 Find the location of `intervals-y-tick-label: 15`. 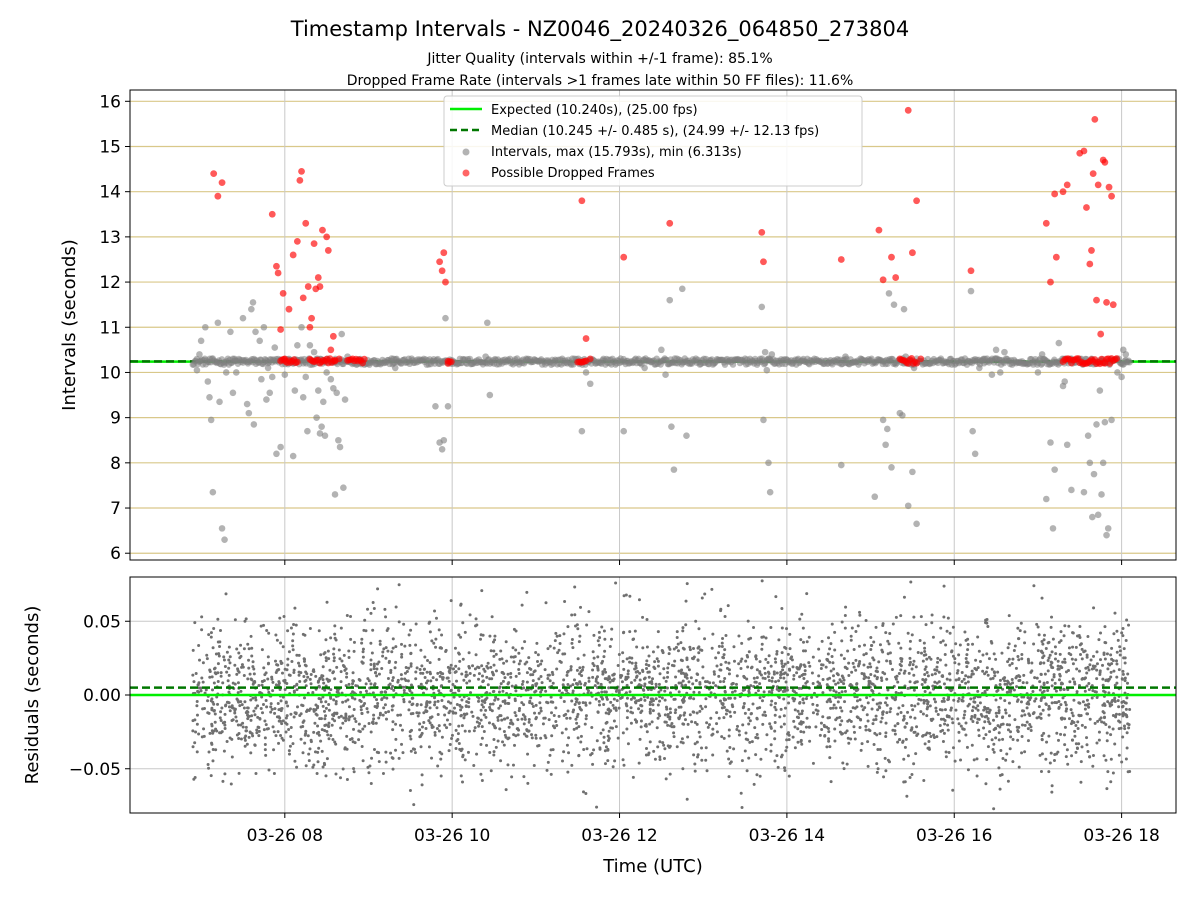

intervals-y-tick-label: 15 is located at coordinates (110, 147).